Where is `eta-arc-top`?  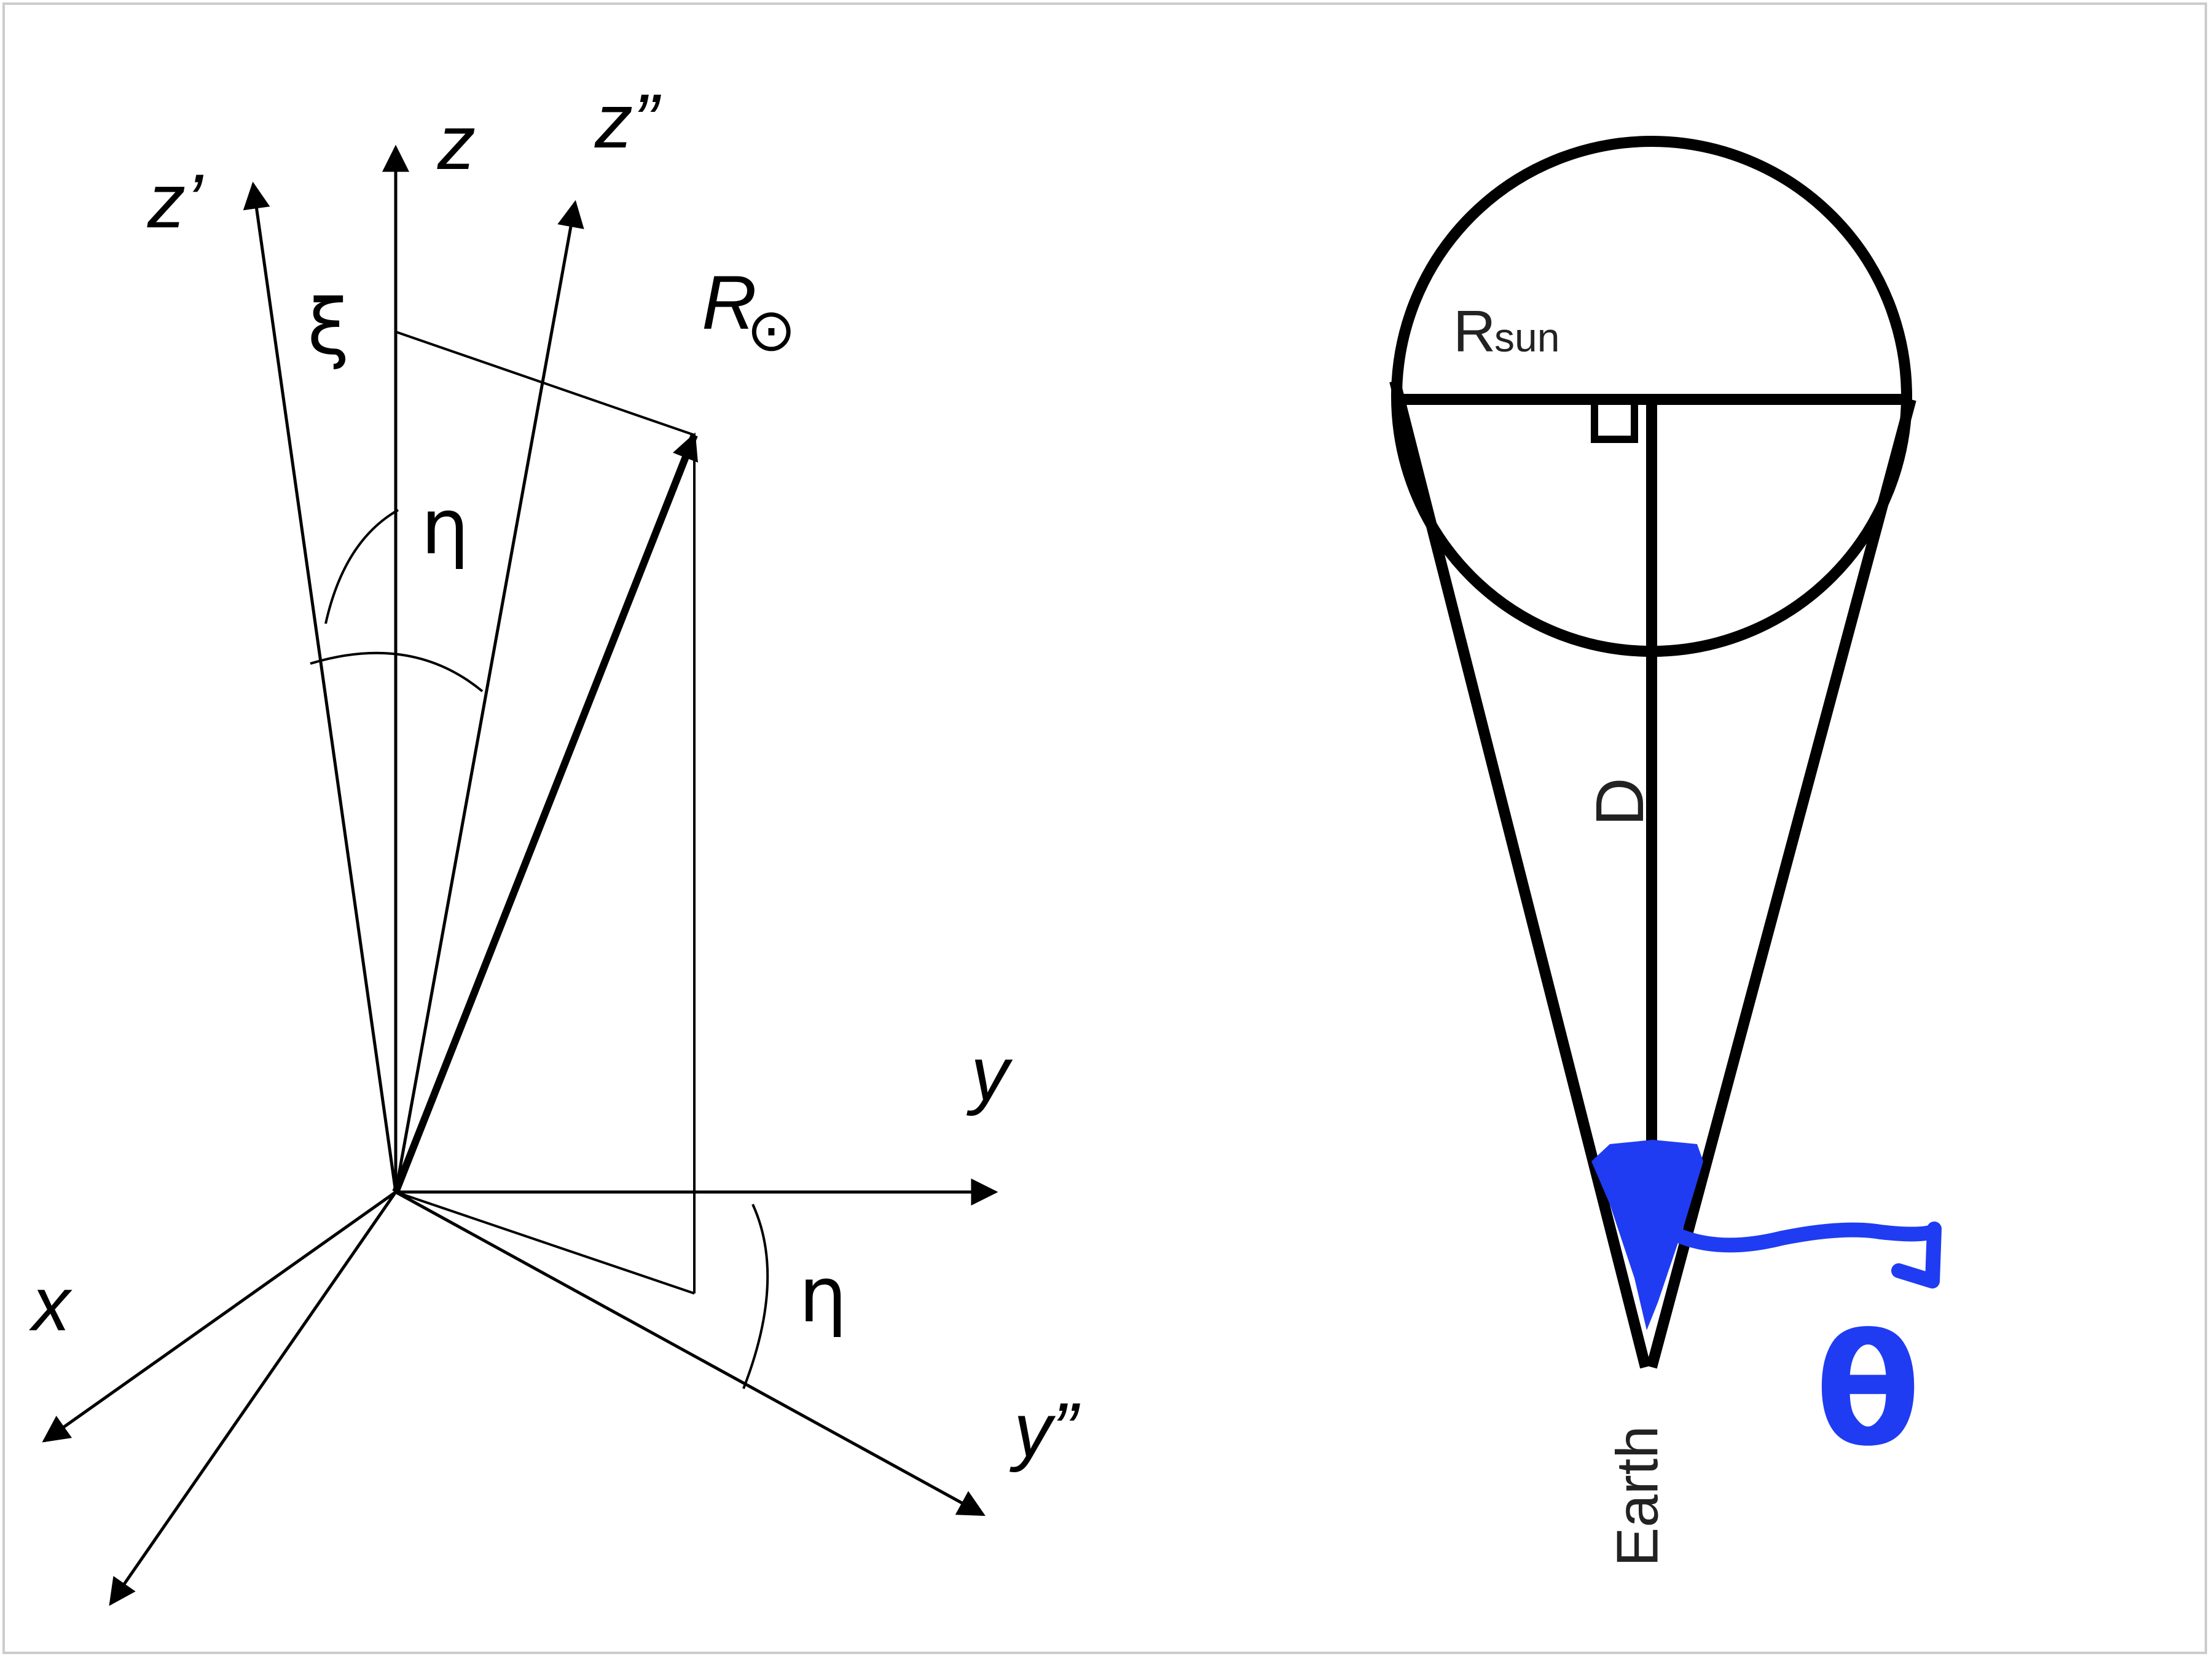
eta-arc-top is located at coordinates (361, 566).